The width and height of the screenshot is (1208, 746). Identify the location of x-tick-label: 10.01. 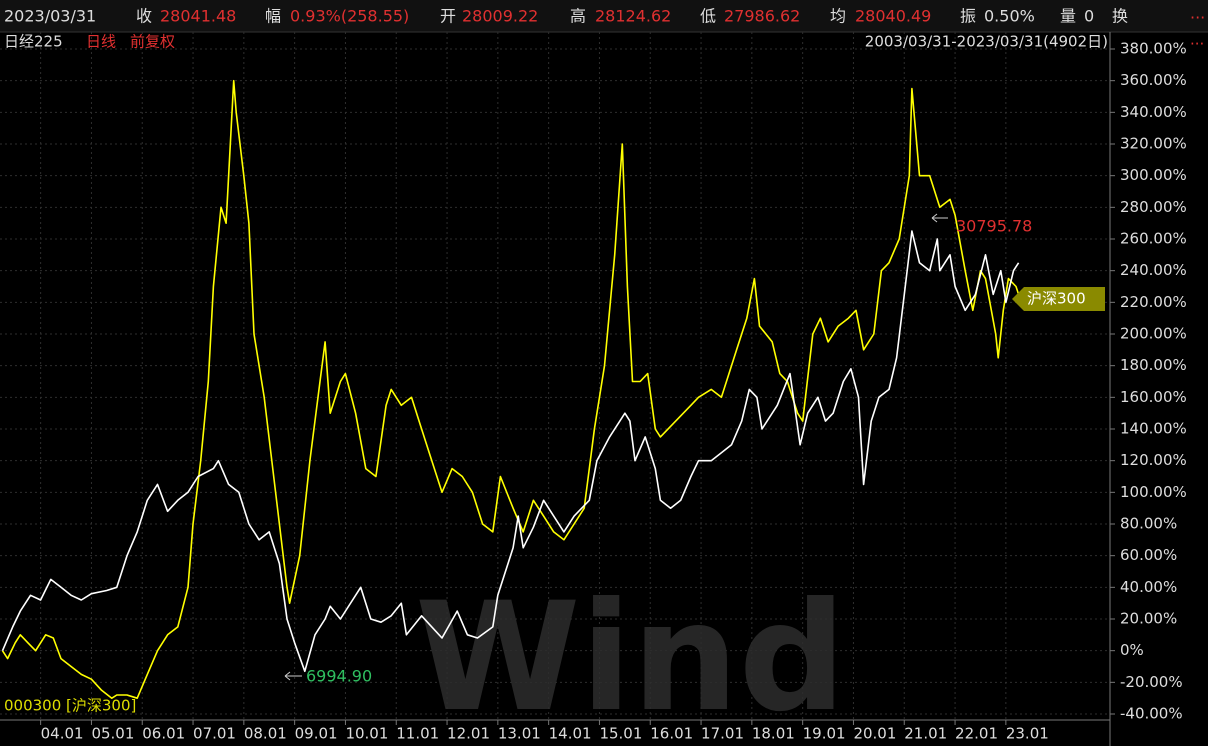
(366, 734).